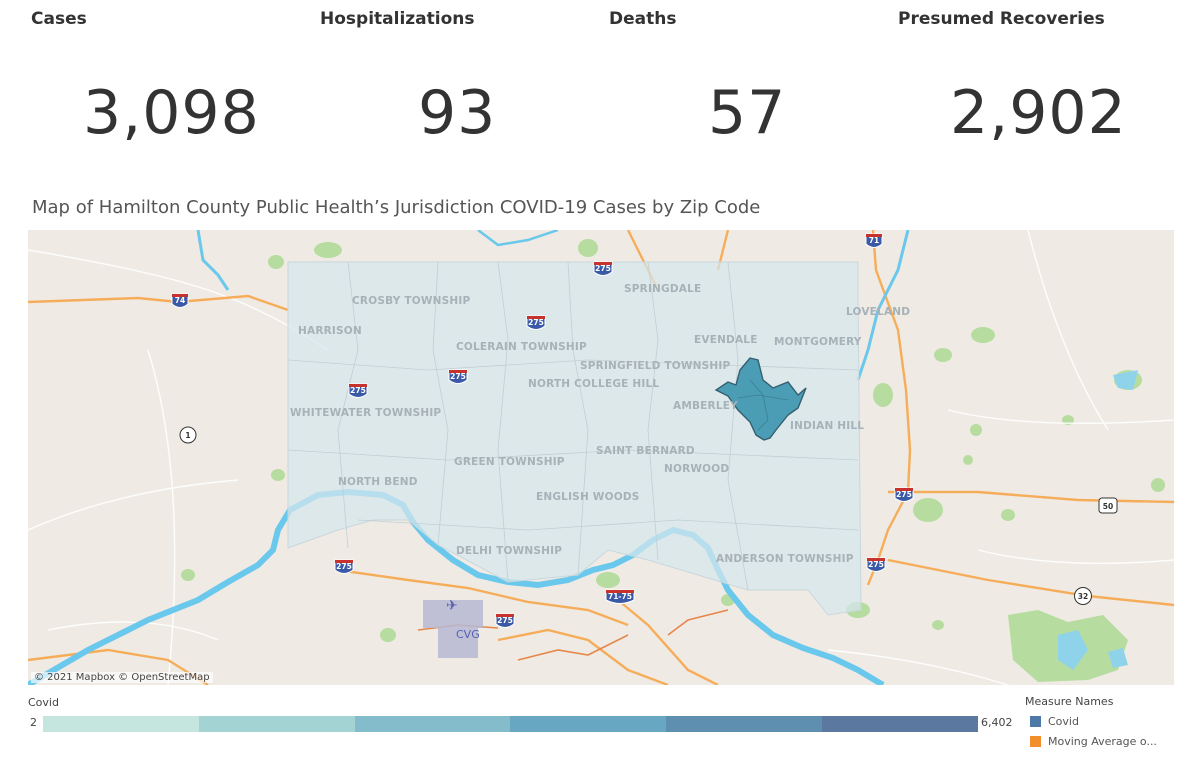 Image resolution: width=1200 pixels, height=762 pixels. Describe the element at coordinates (705, 406) in the screenshot. I see `place-label: AMBERLEY` at that location.